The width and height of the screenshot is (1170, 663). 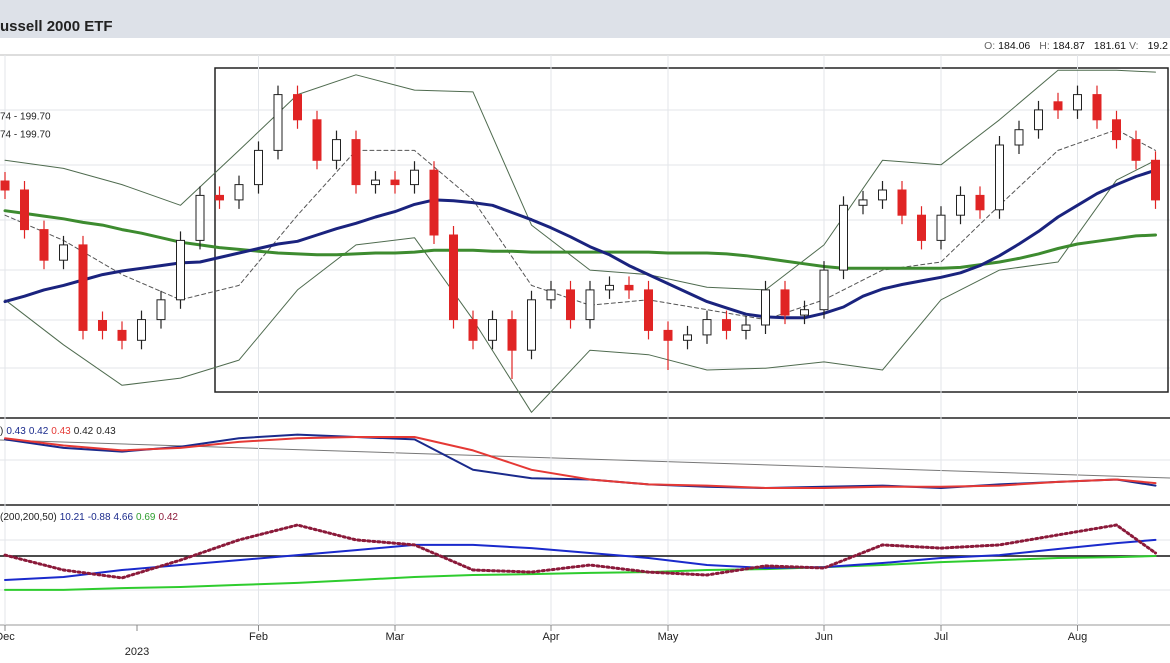 I want to click on quote-item: 184.06, so click(x=1014, y=46).